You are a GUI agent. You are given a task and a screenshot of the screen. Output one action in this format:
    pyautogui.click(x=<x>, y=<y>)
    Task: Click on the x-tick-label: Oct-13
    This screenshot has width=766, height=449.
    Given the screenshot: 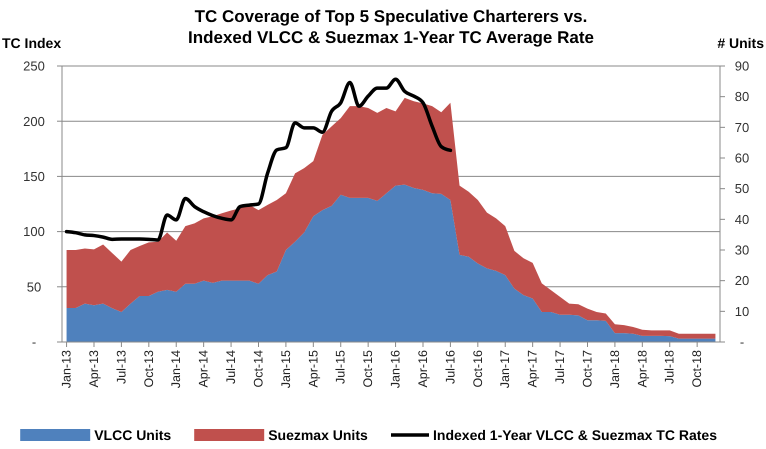 What is the action you would take?
    pyautogui.click(x=149, y=369)
    